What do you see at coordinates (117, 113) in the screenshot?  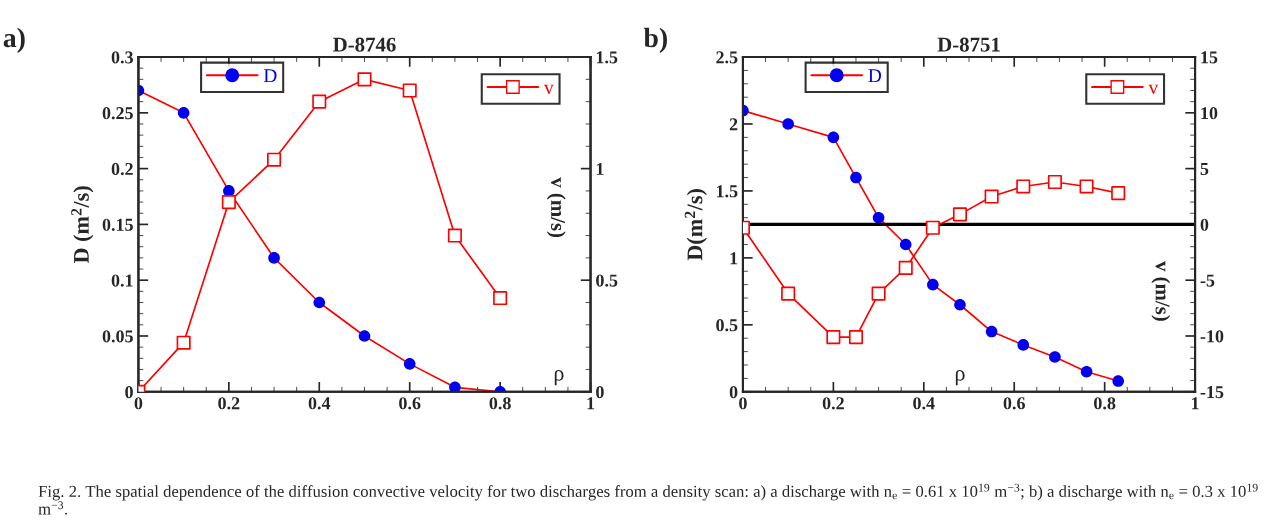 I see `y-tick-label: 0.25` at bounding box center [117, 113].